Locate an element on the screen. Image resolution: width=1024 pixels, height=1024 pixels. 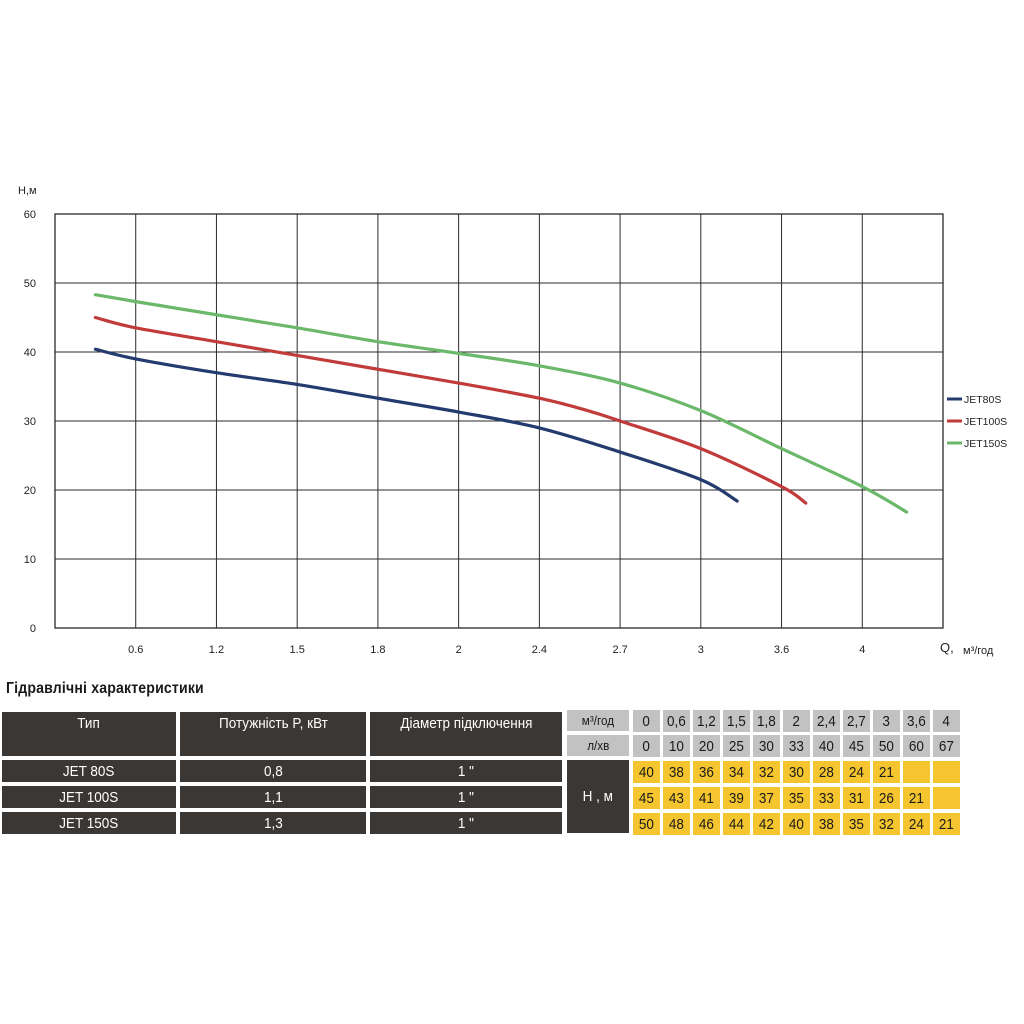
y-axis-ticks: 0 10 20 30 40 50 60 is located at coordinates (30, 422).